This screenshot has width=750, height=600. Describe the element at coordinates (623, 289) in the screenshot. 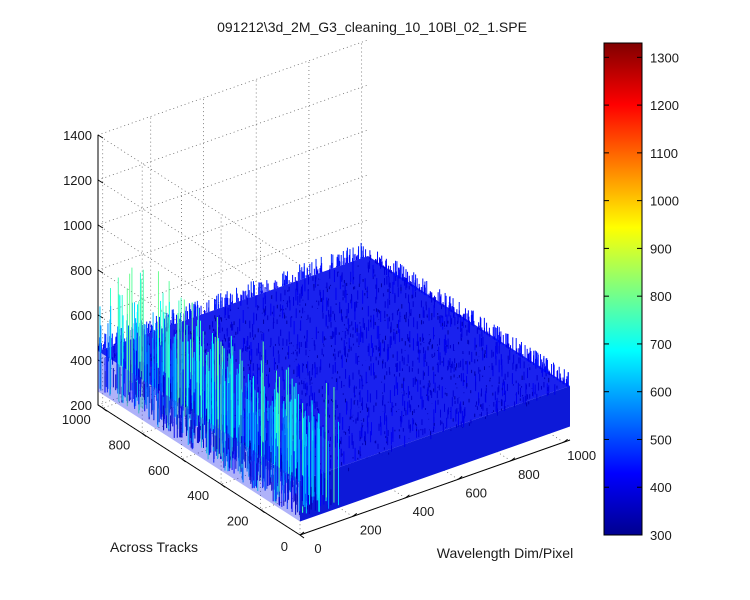

I see `colorbar-gradient` at that location.